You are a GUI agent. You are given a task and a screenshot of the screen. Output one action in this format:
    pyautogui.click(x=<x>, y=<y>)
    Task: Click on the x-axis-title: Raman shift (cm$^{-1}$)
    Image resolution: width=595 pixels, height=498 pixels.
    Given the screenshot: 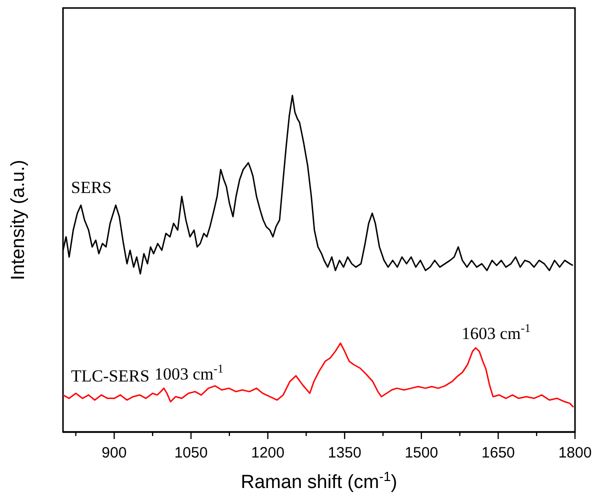 What is the action you would take?
    pyautogui.click(x=319, y=480)
    